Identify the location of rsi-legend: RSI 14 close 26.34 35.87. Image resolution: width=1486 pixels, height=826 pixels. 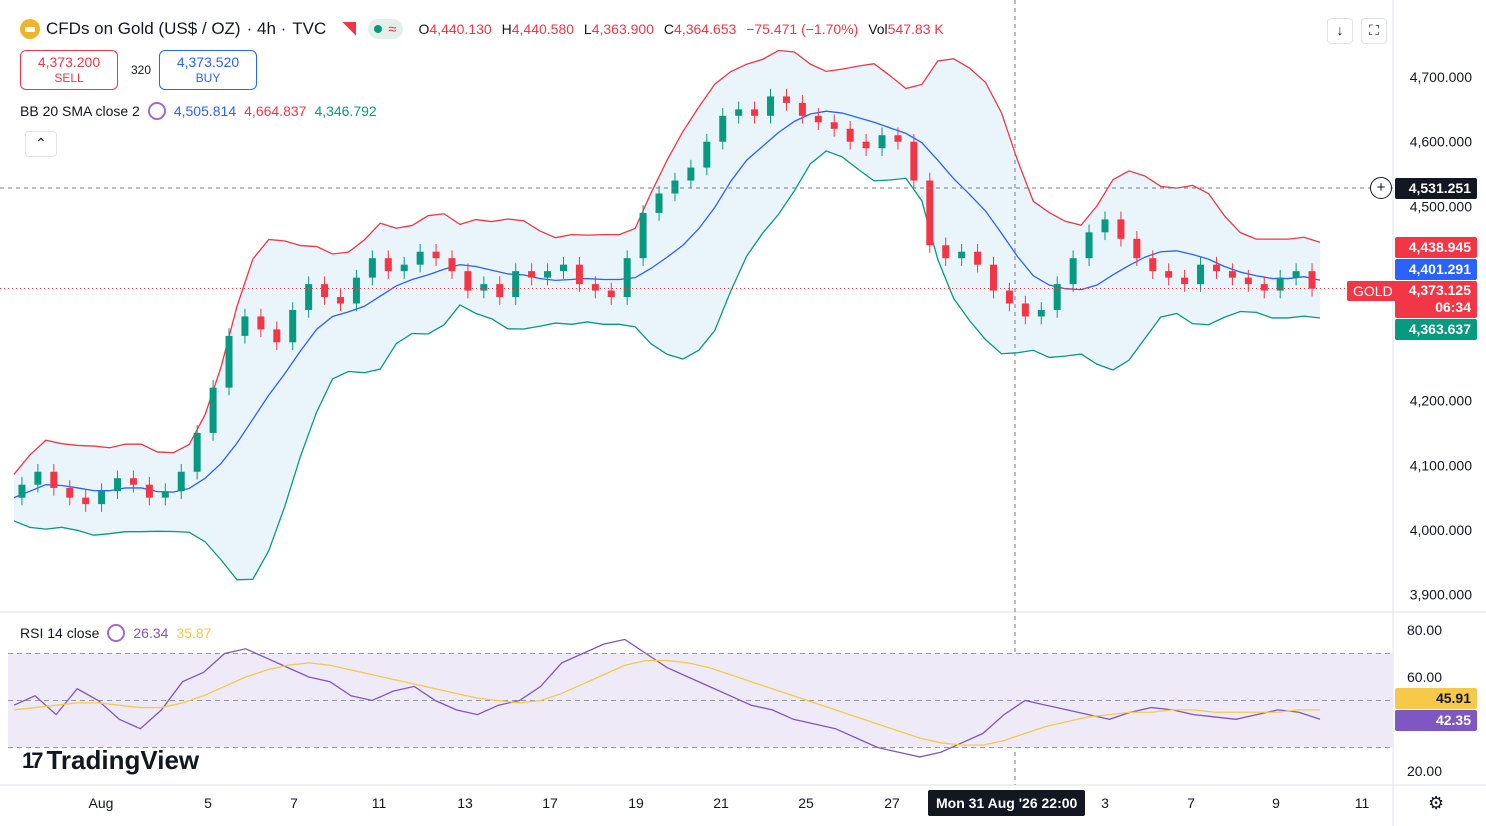
(115, 633).